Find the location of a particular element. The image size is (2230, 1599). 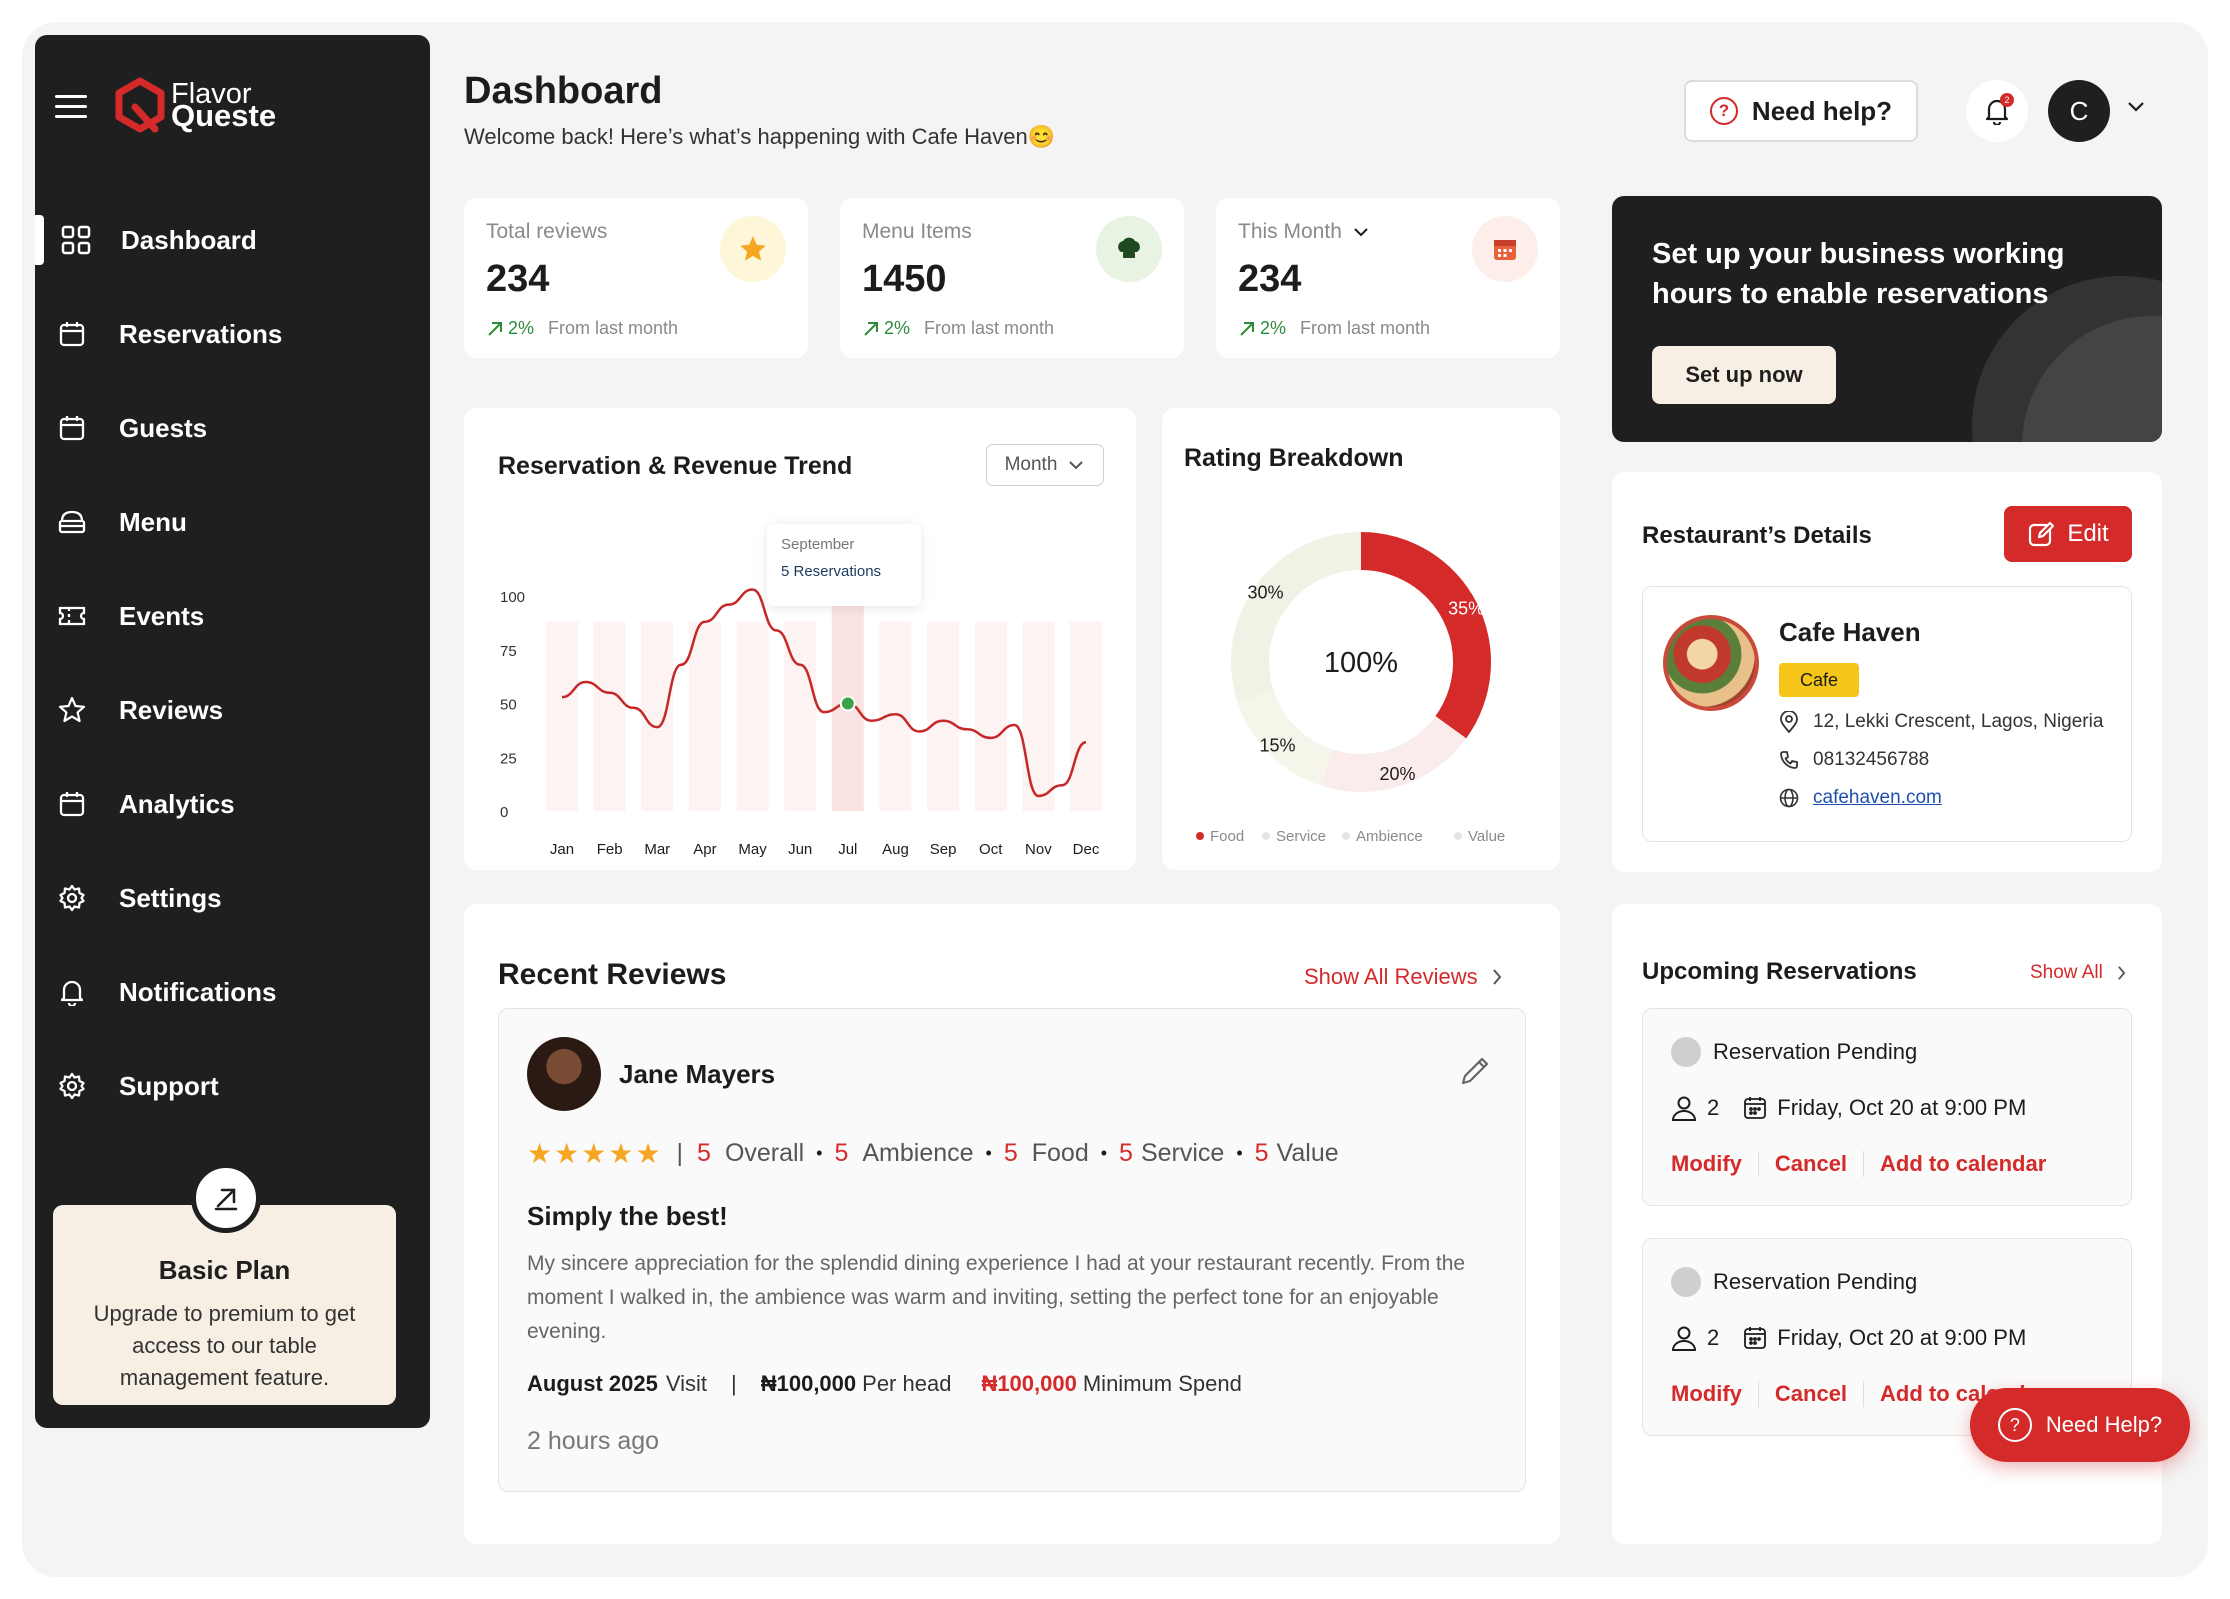

period-dropdown-value: Month is located at coordinates (1031, 464).